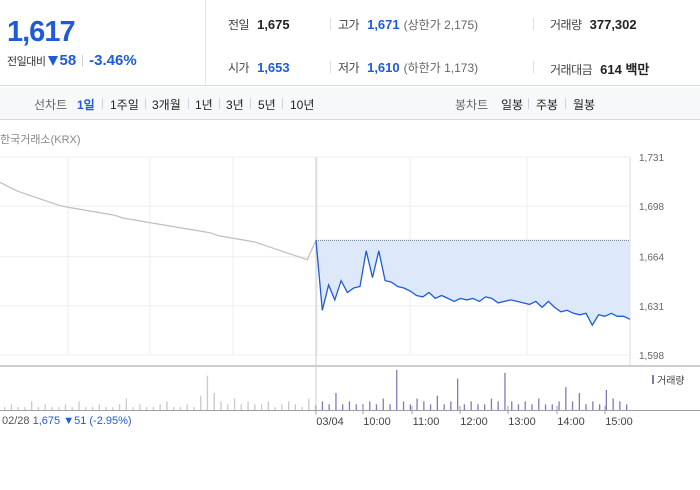 This screenshot has width=700, height=490. Describe the element at coordinates (653, 379) in the screenshot. I see `volume-swatch` at that location.